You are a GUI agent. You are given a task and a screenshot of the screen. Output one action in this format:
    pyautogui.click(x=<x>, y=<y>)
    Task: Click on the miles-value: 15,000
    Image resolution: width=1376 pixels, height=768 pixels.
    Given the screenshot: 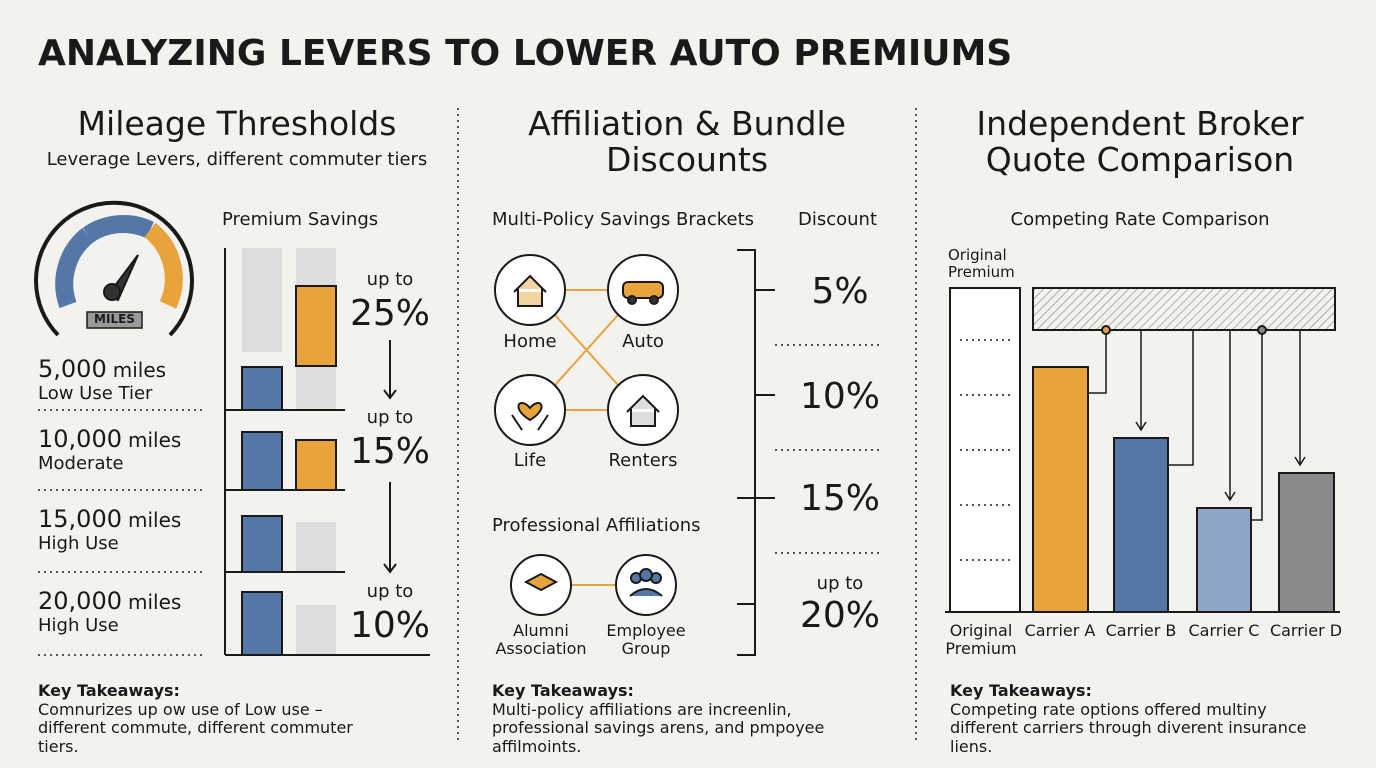 What is the action you would take?
    pyautogui.click(x=80, y=519)
    